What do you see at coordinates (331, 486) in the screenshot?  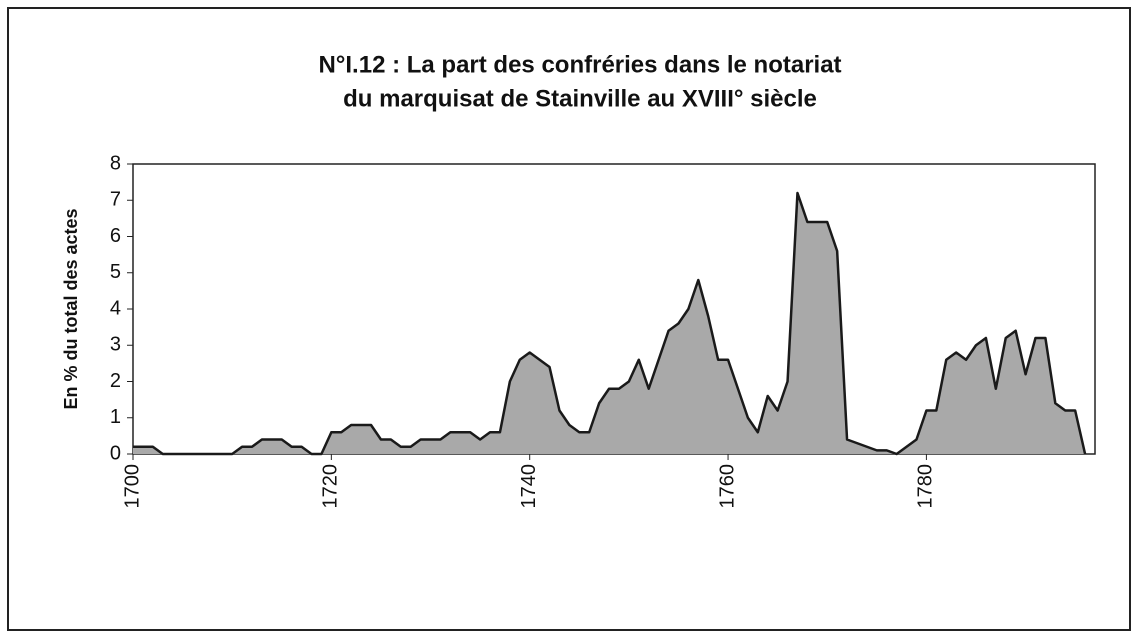 I see `x-tick-label: 1720` at bounding box center [331, 486].